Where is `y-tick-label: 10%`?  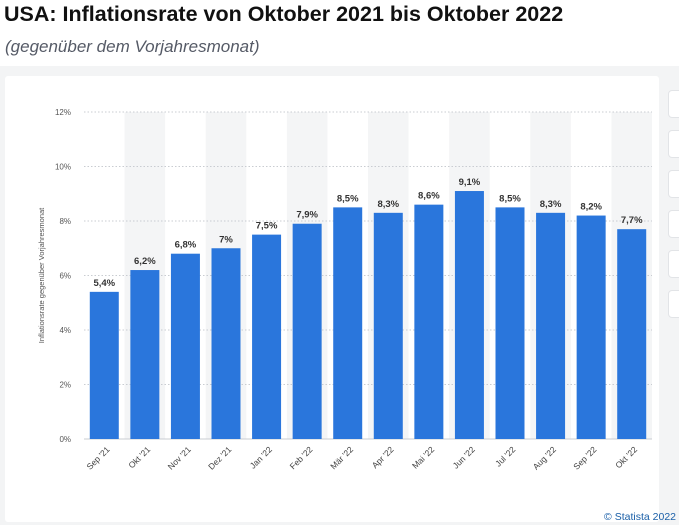 y-tick-label: 10% is located at coordinates (63, 167).